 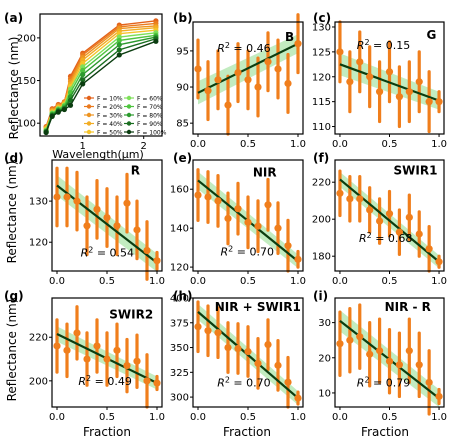 I want to click on legend-entry: F = 10%, so click(x=110, y=99).